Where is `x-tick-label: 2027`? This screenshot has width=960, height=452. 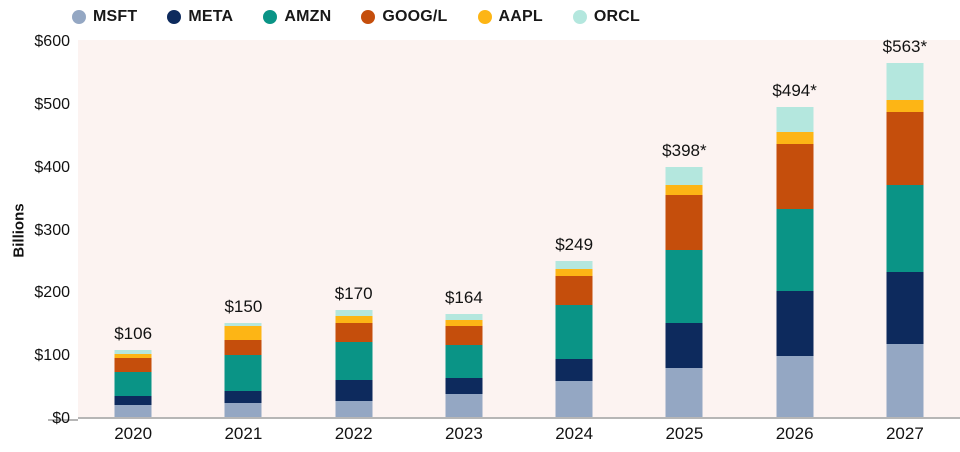
x-tick-label: 2027 is located at coordinates (904, 433).